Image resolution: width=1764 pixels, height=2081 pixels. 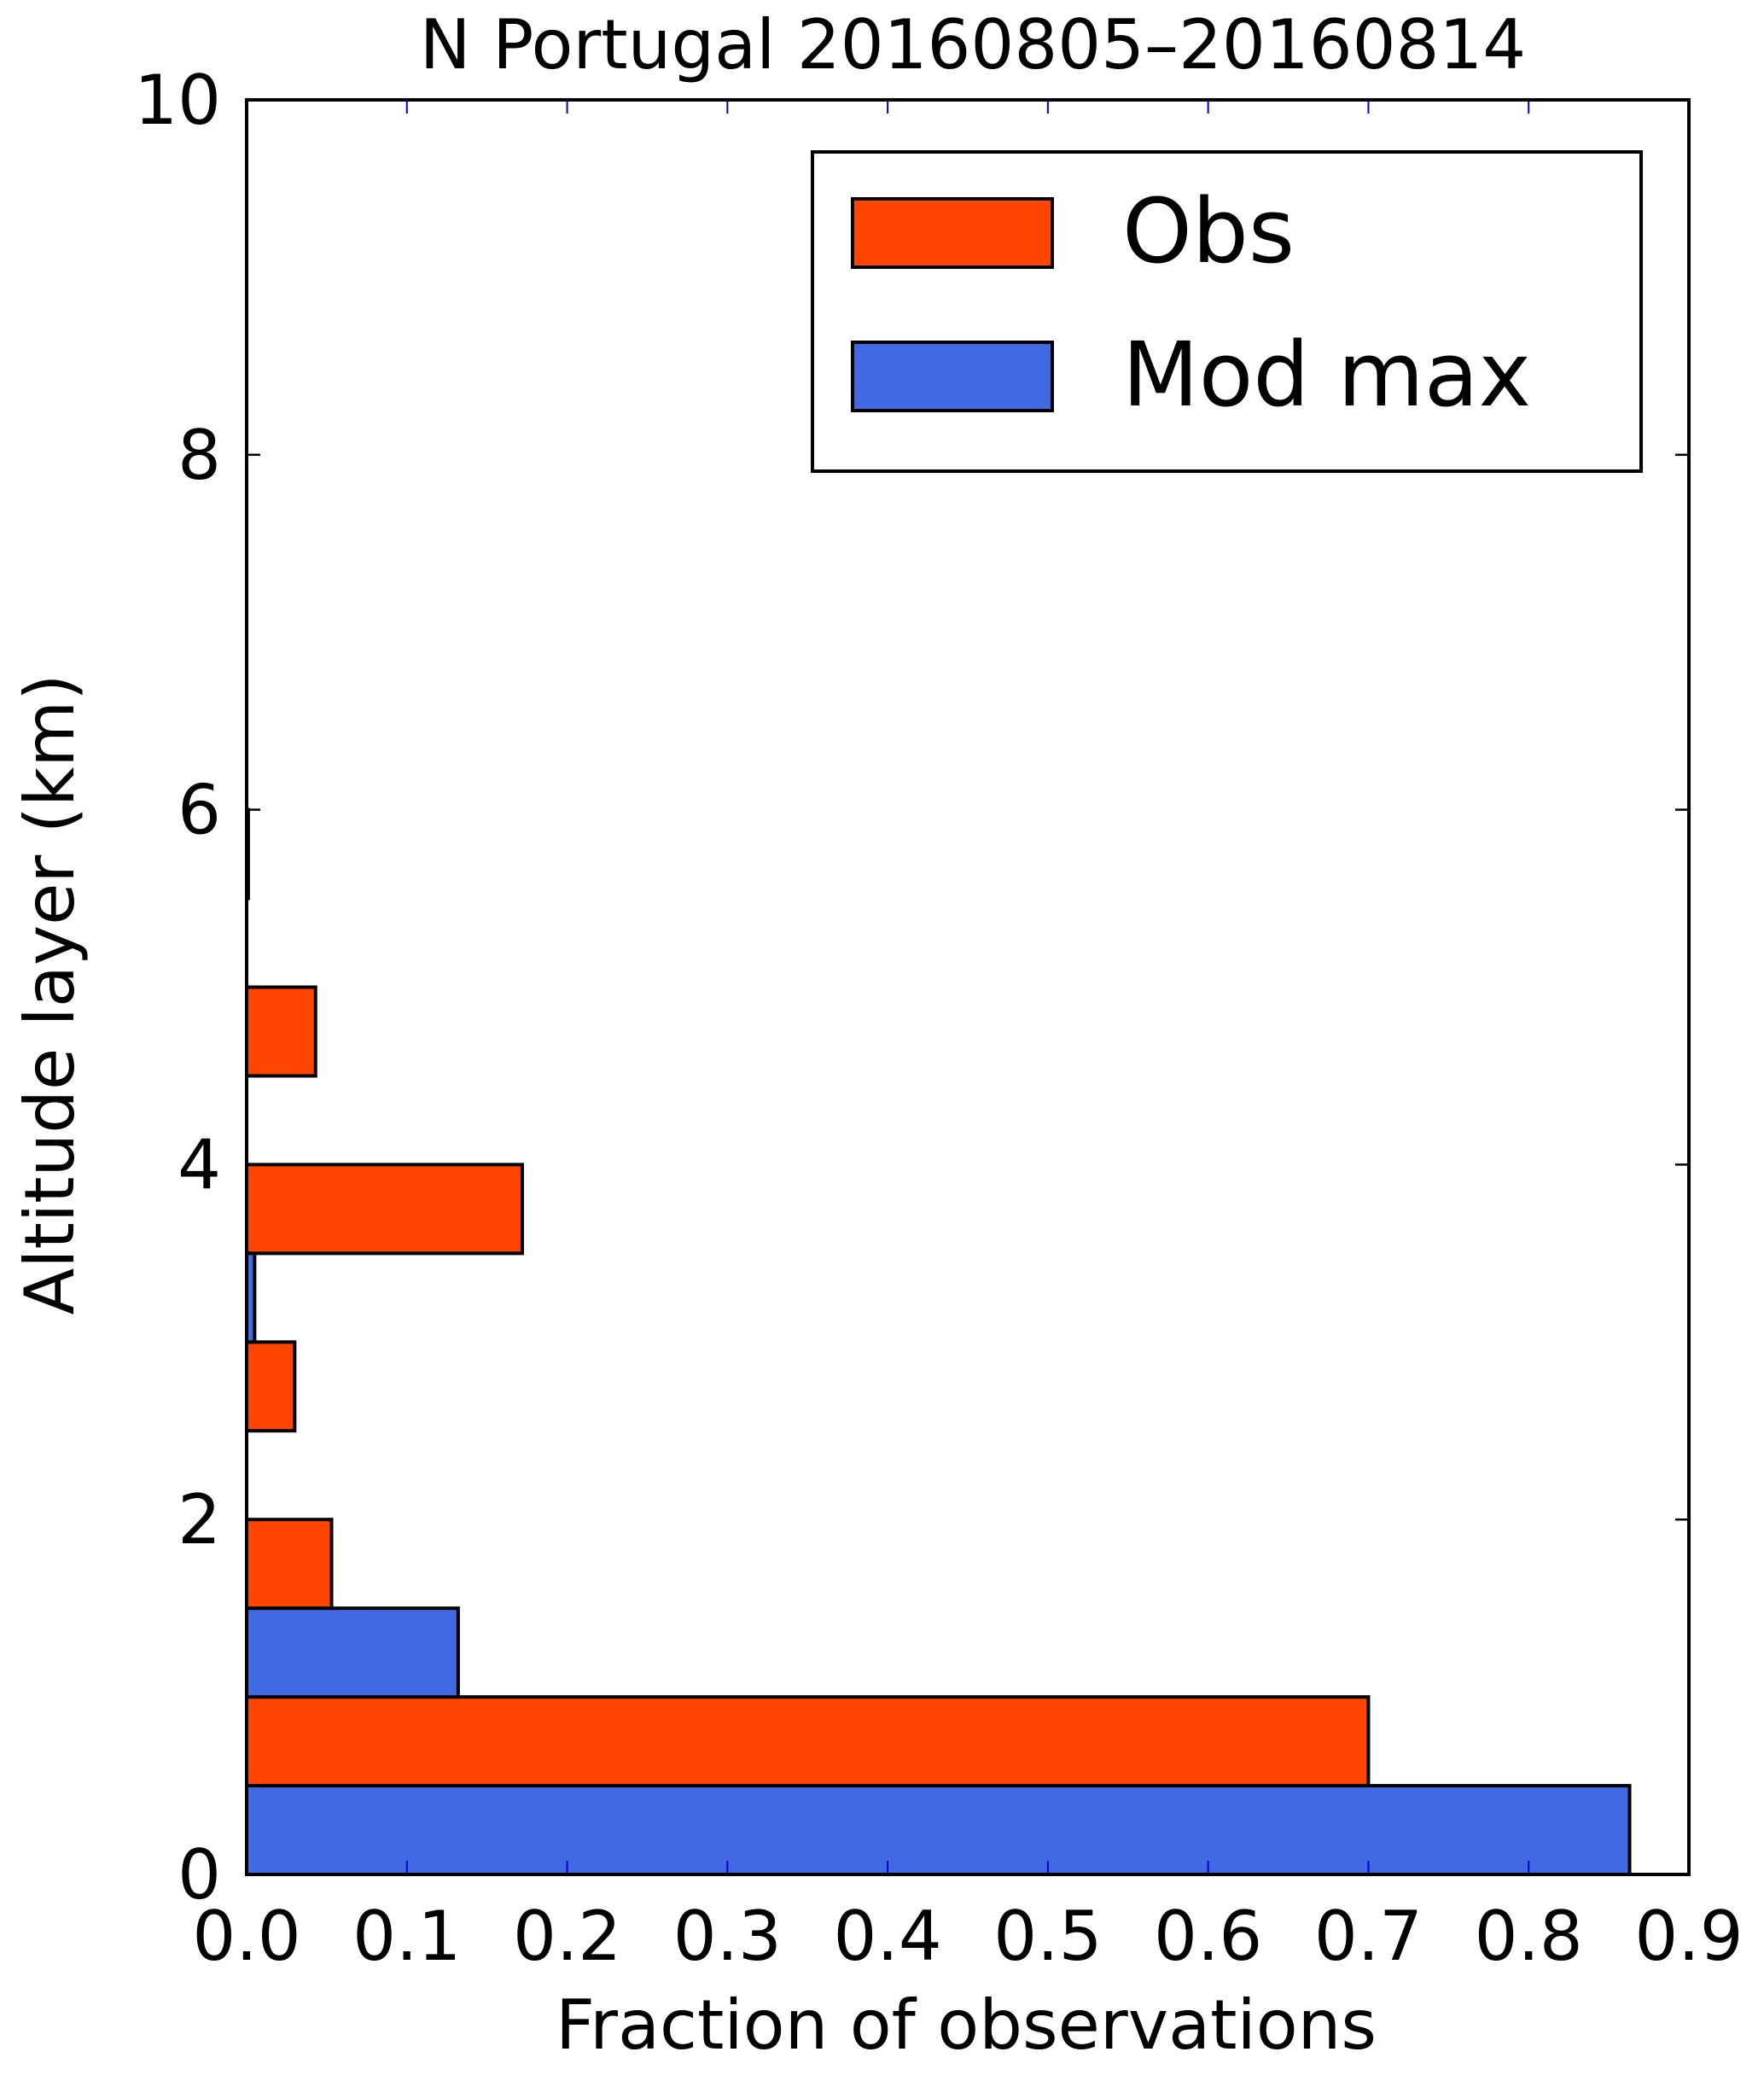 I want to click on x-axis-label: Fraction of observations, so click(x=967, y=2025).